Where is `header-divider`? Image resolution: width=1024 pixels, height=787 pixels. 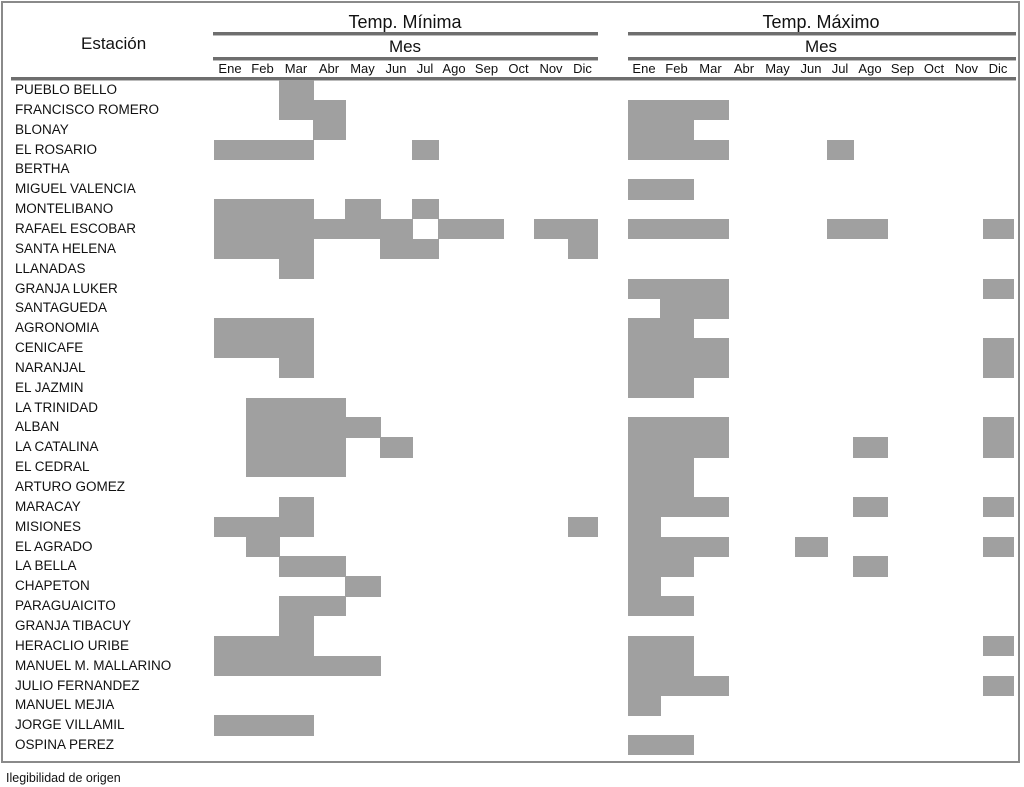
header-divider is located at coordinates (513, 79).